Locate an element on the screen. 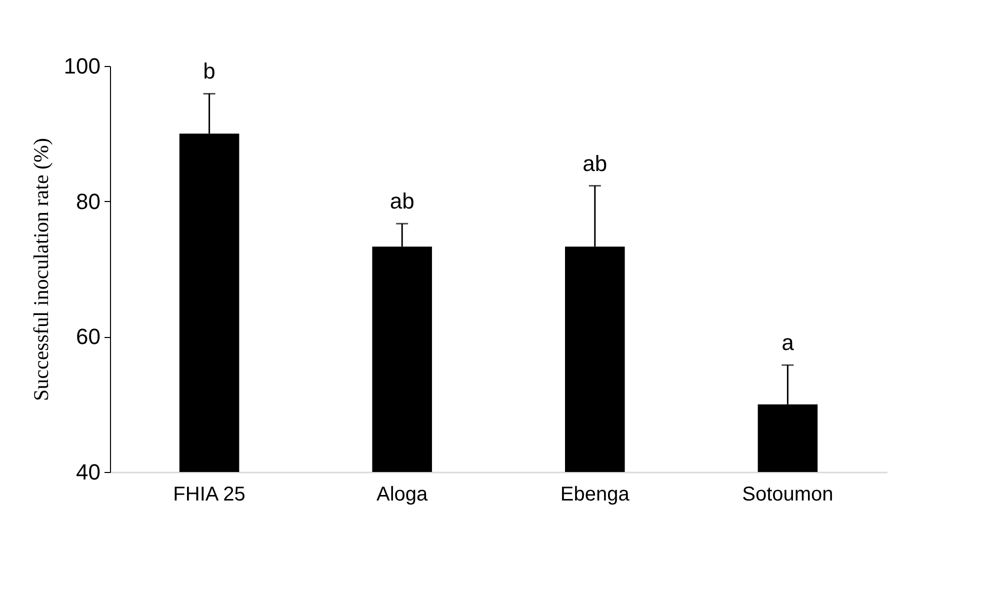 Image resolution: width=983 pixels, height=590 pixels. y-tick-label: 60 is located at coordinates (88, 337).